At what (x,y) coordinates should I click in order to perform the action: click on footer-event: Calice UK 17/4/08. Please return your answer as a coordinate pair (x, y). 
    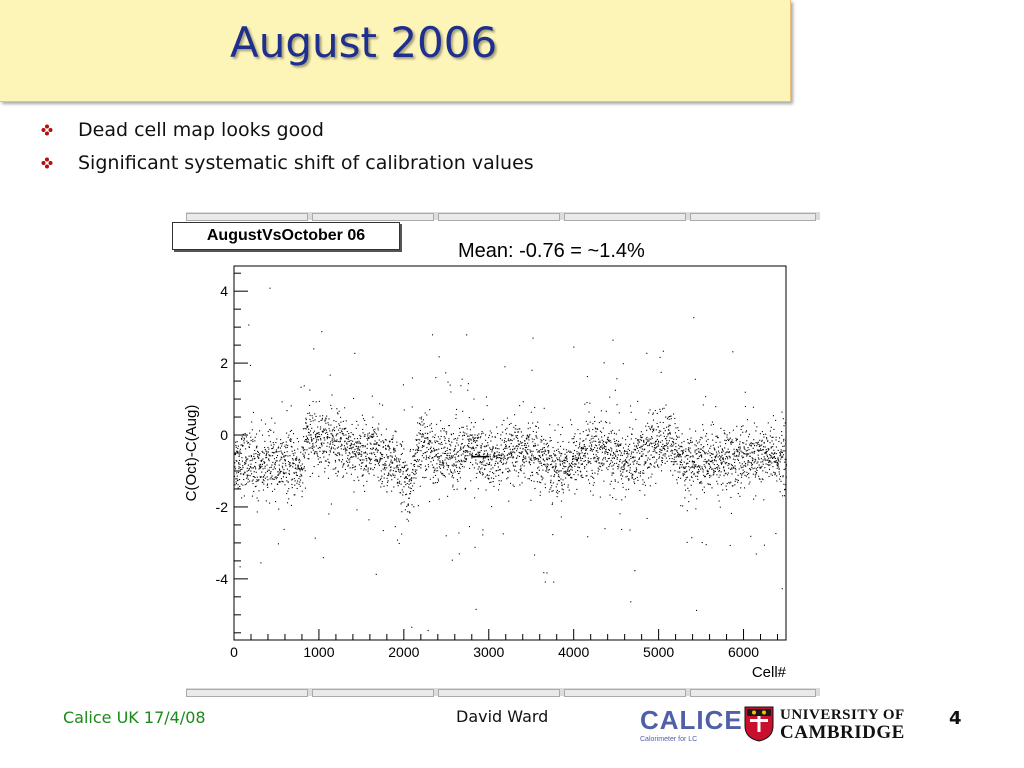
    Looking at the image, I should click on (134, 717).